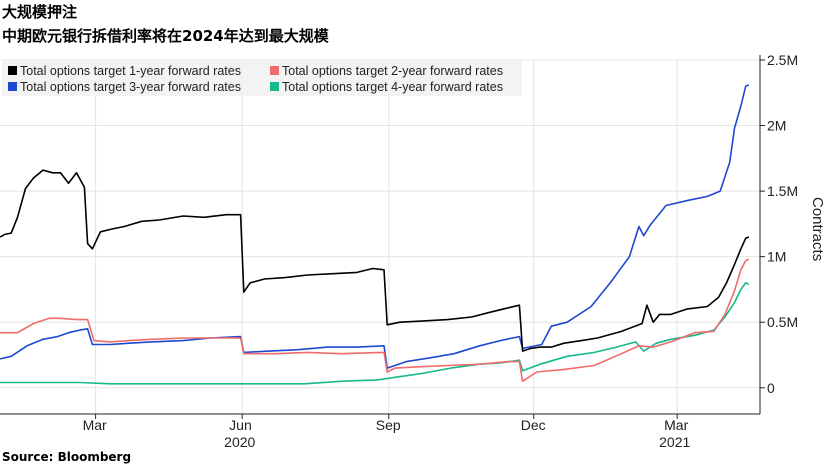 The width and height of the screenshot is (831, 468). What do you see at coordinates (239, 442) in the screenshot?
I see `x-year-label: 2020` at bounding box center [239, 442].